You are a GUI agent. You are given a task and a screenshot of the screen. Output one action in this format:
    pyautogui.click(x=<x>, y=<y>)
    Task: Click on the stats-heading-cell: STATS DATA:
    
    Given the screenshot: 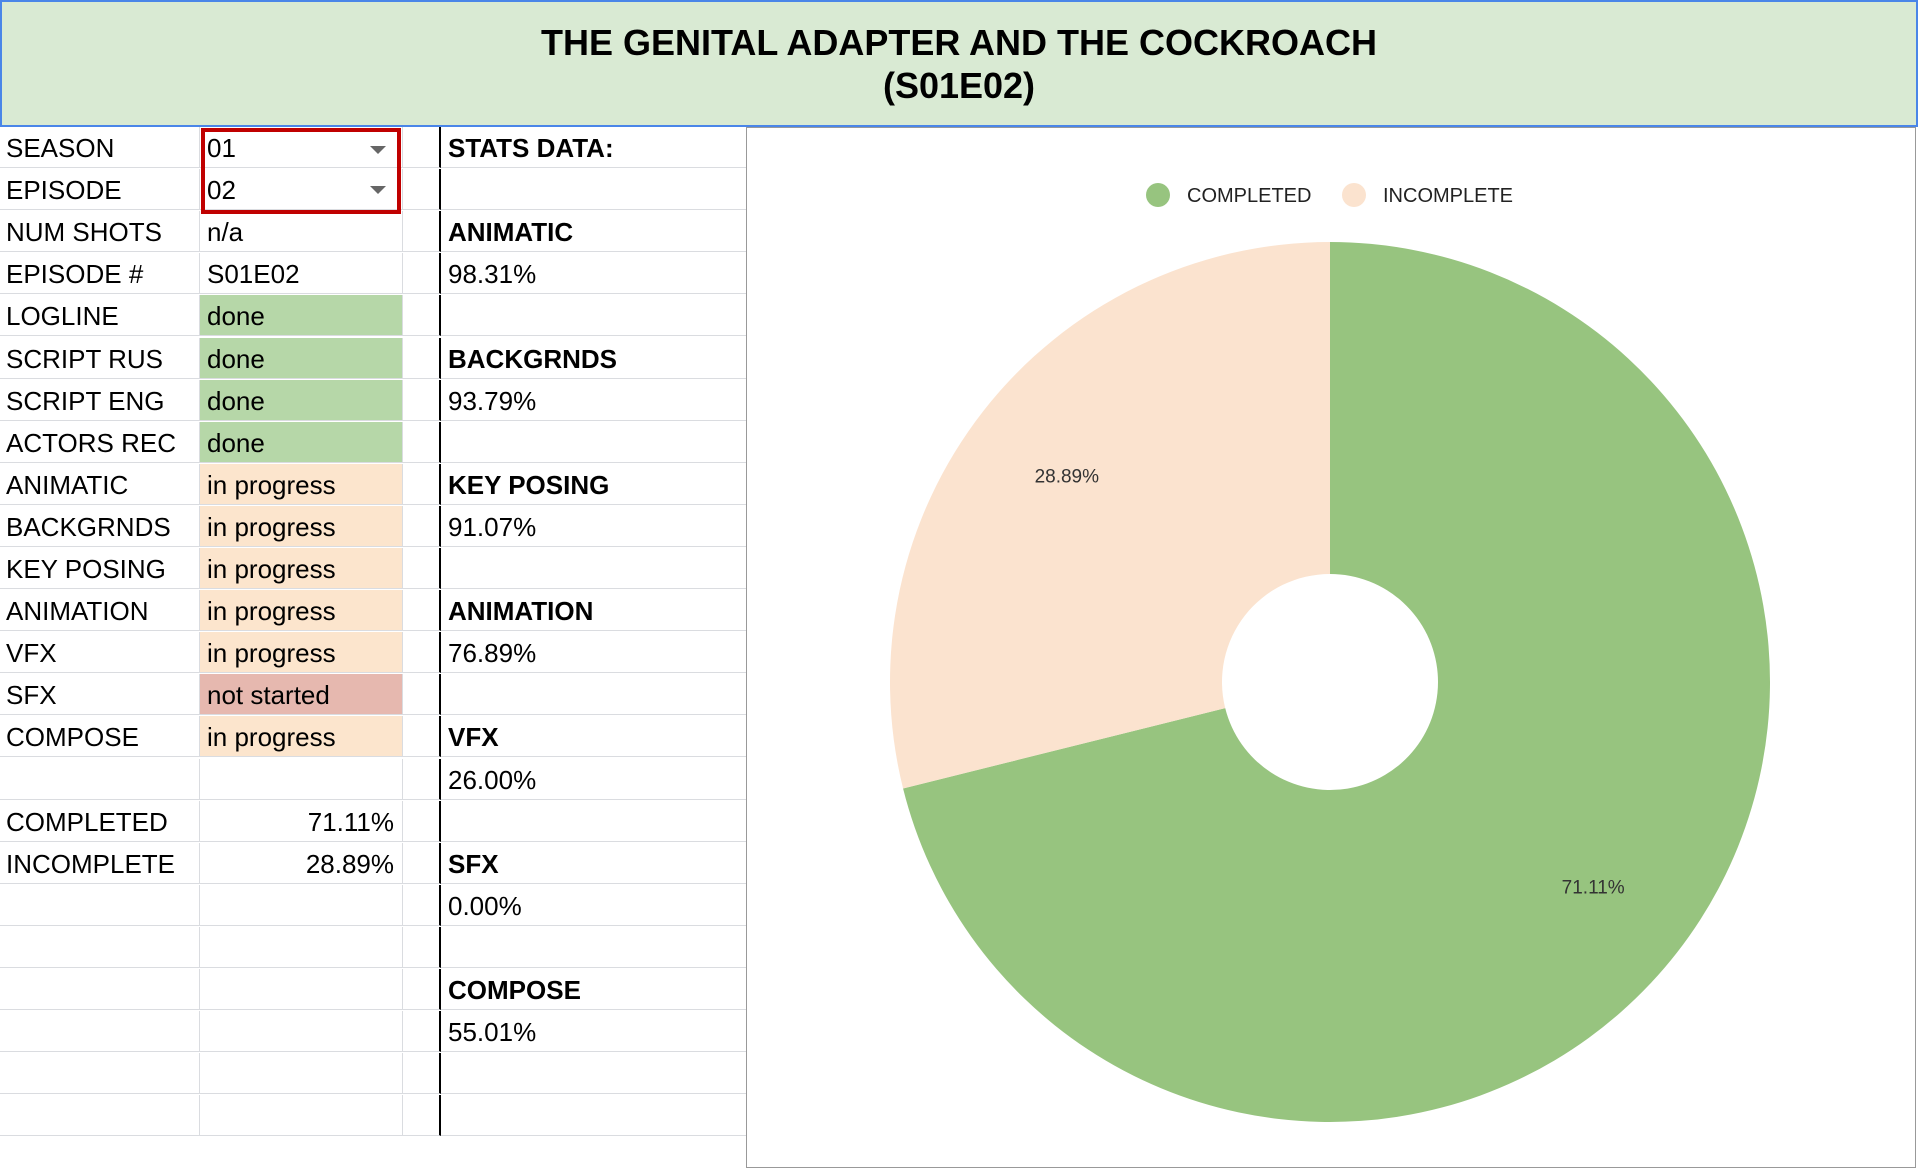 What is the action you would take?
    pyautogui.click(x=593, y=147)
    